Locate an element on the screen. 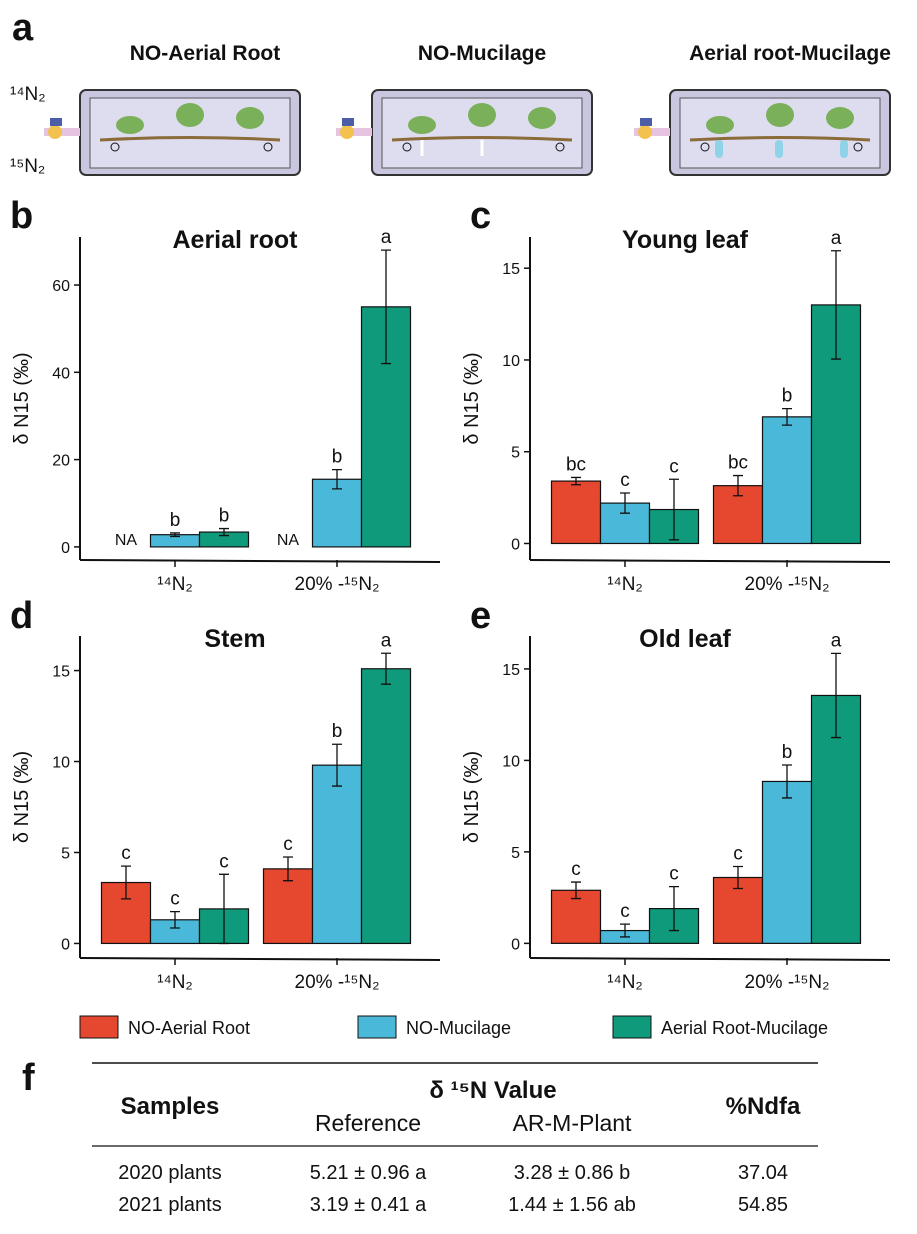  schematic-title: Aerial root-Mucilage is located at coordinates (790, 53).